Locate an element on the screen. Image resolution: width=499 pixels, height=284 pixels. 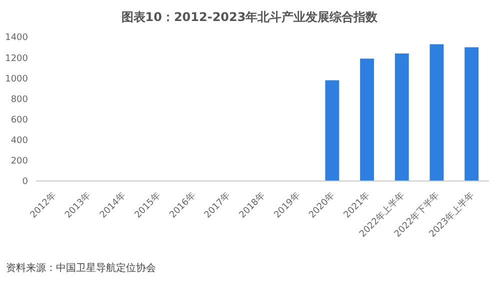
y-tick-label: 1000 is located at coordinates (16, 79).